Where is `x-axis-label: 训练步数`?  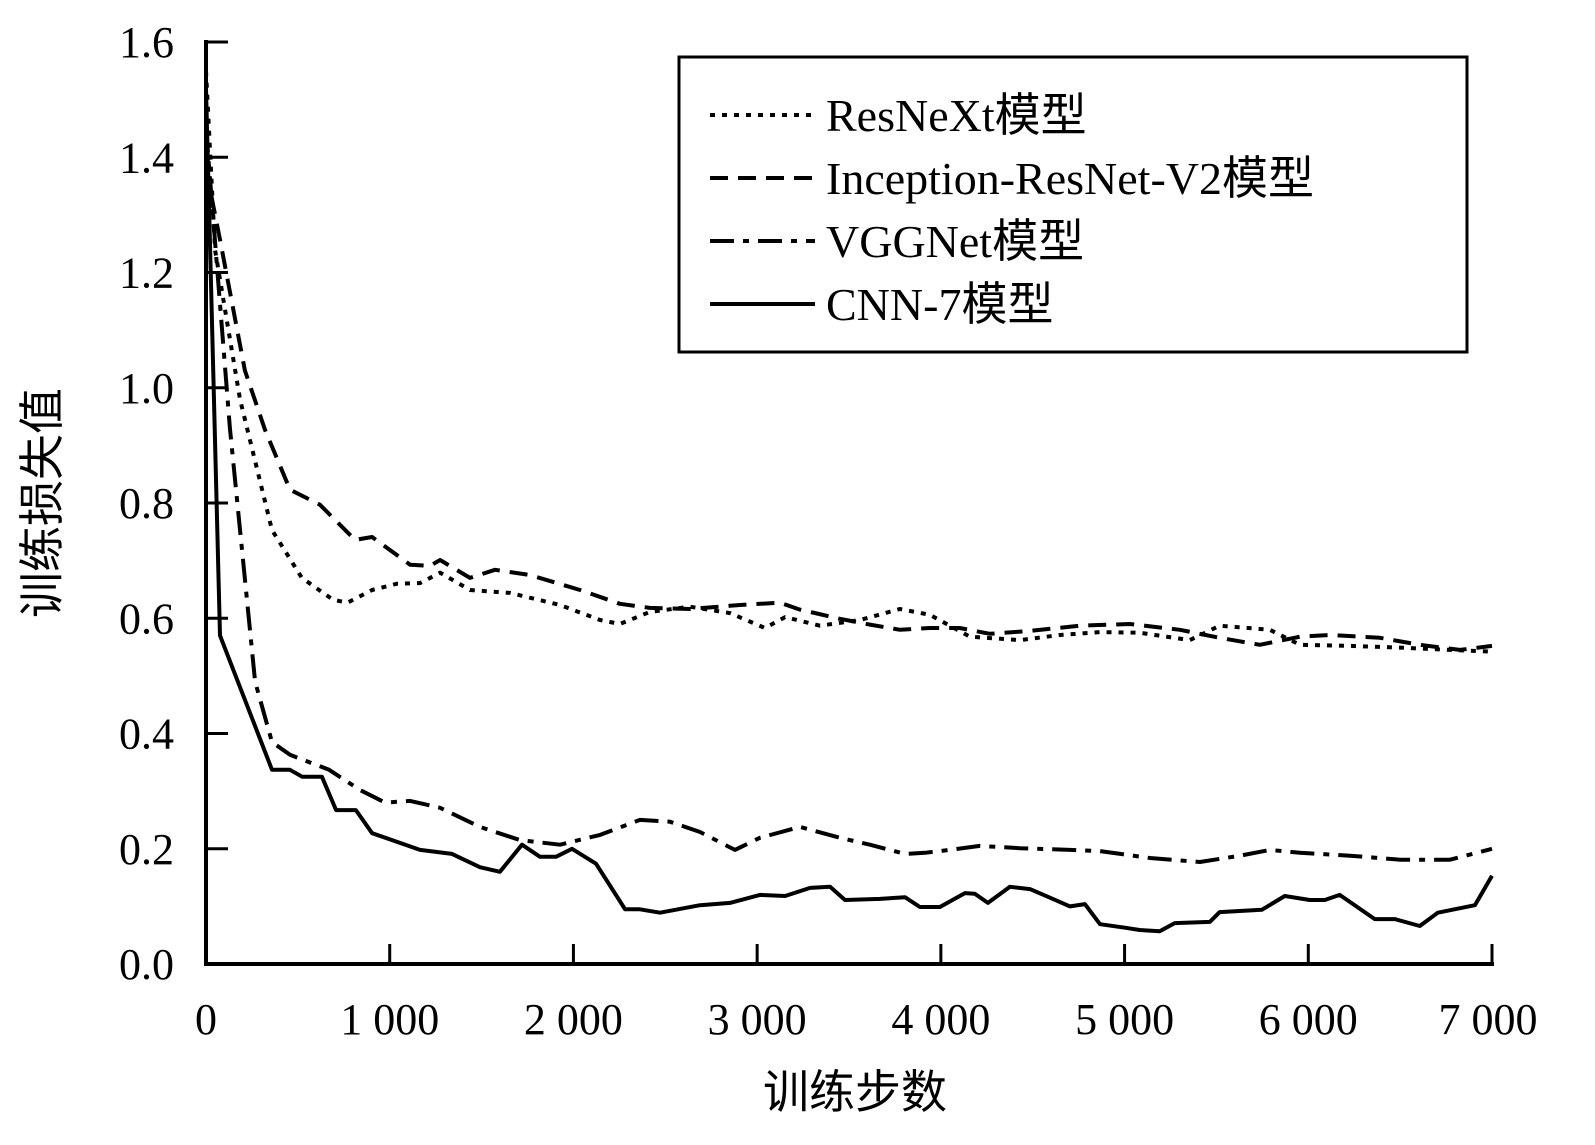 x-axis-label: 训练步数 is located at coordinates (855, 1092).